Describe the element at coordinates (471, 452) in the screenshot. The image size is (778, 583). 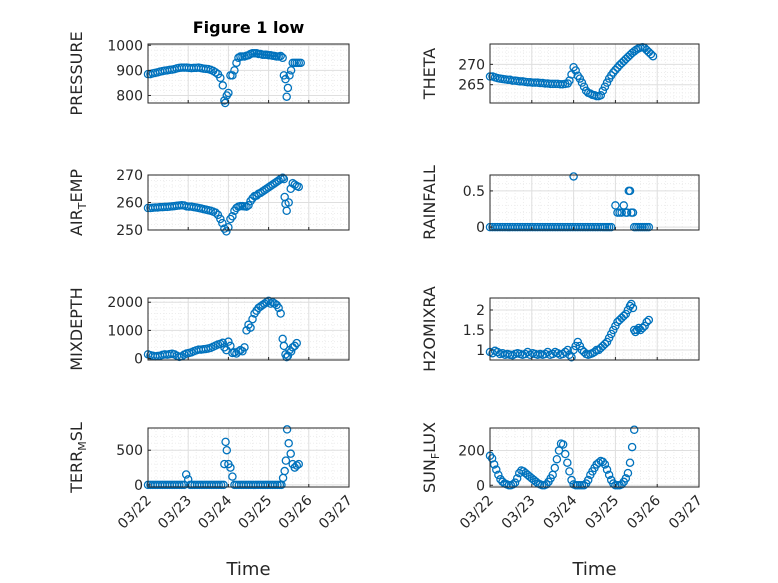
I see `y-tick-label: 200` at that location.